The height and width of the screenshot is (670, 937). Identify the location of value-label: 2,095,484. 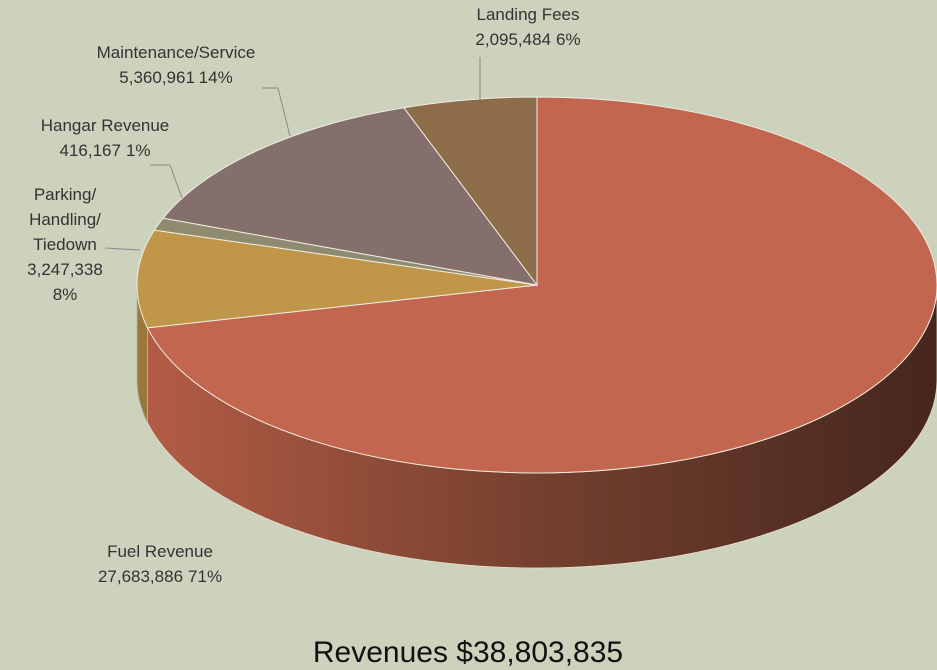
(513, 39).